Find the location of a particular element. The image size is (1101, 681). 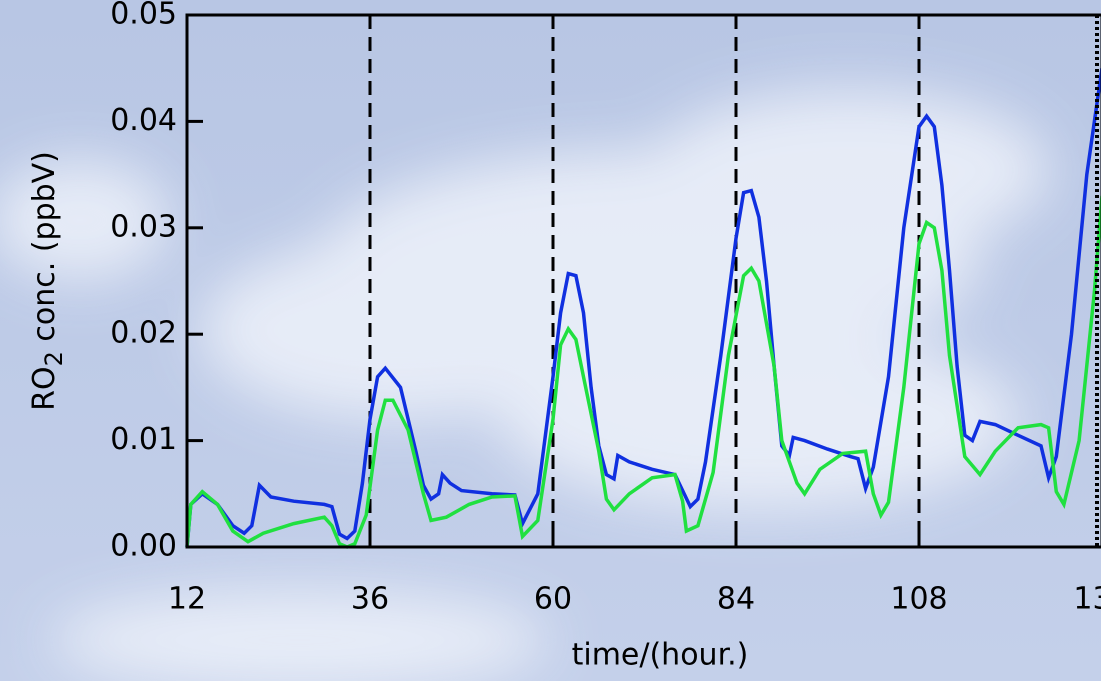

x-tick-label: 132 is located at coordinates (1087, 599).